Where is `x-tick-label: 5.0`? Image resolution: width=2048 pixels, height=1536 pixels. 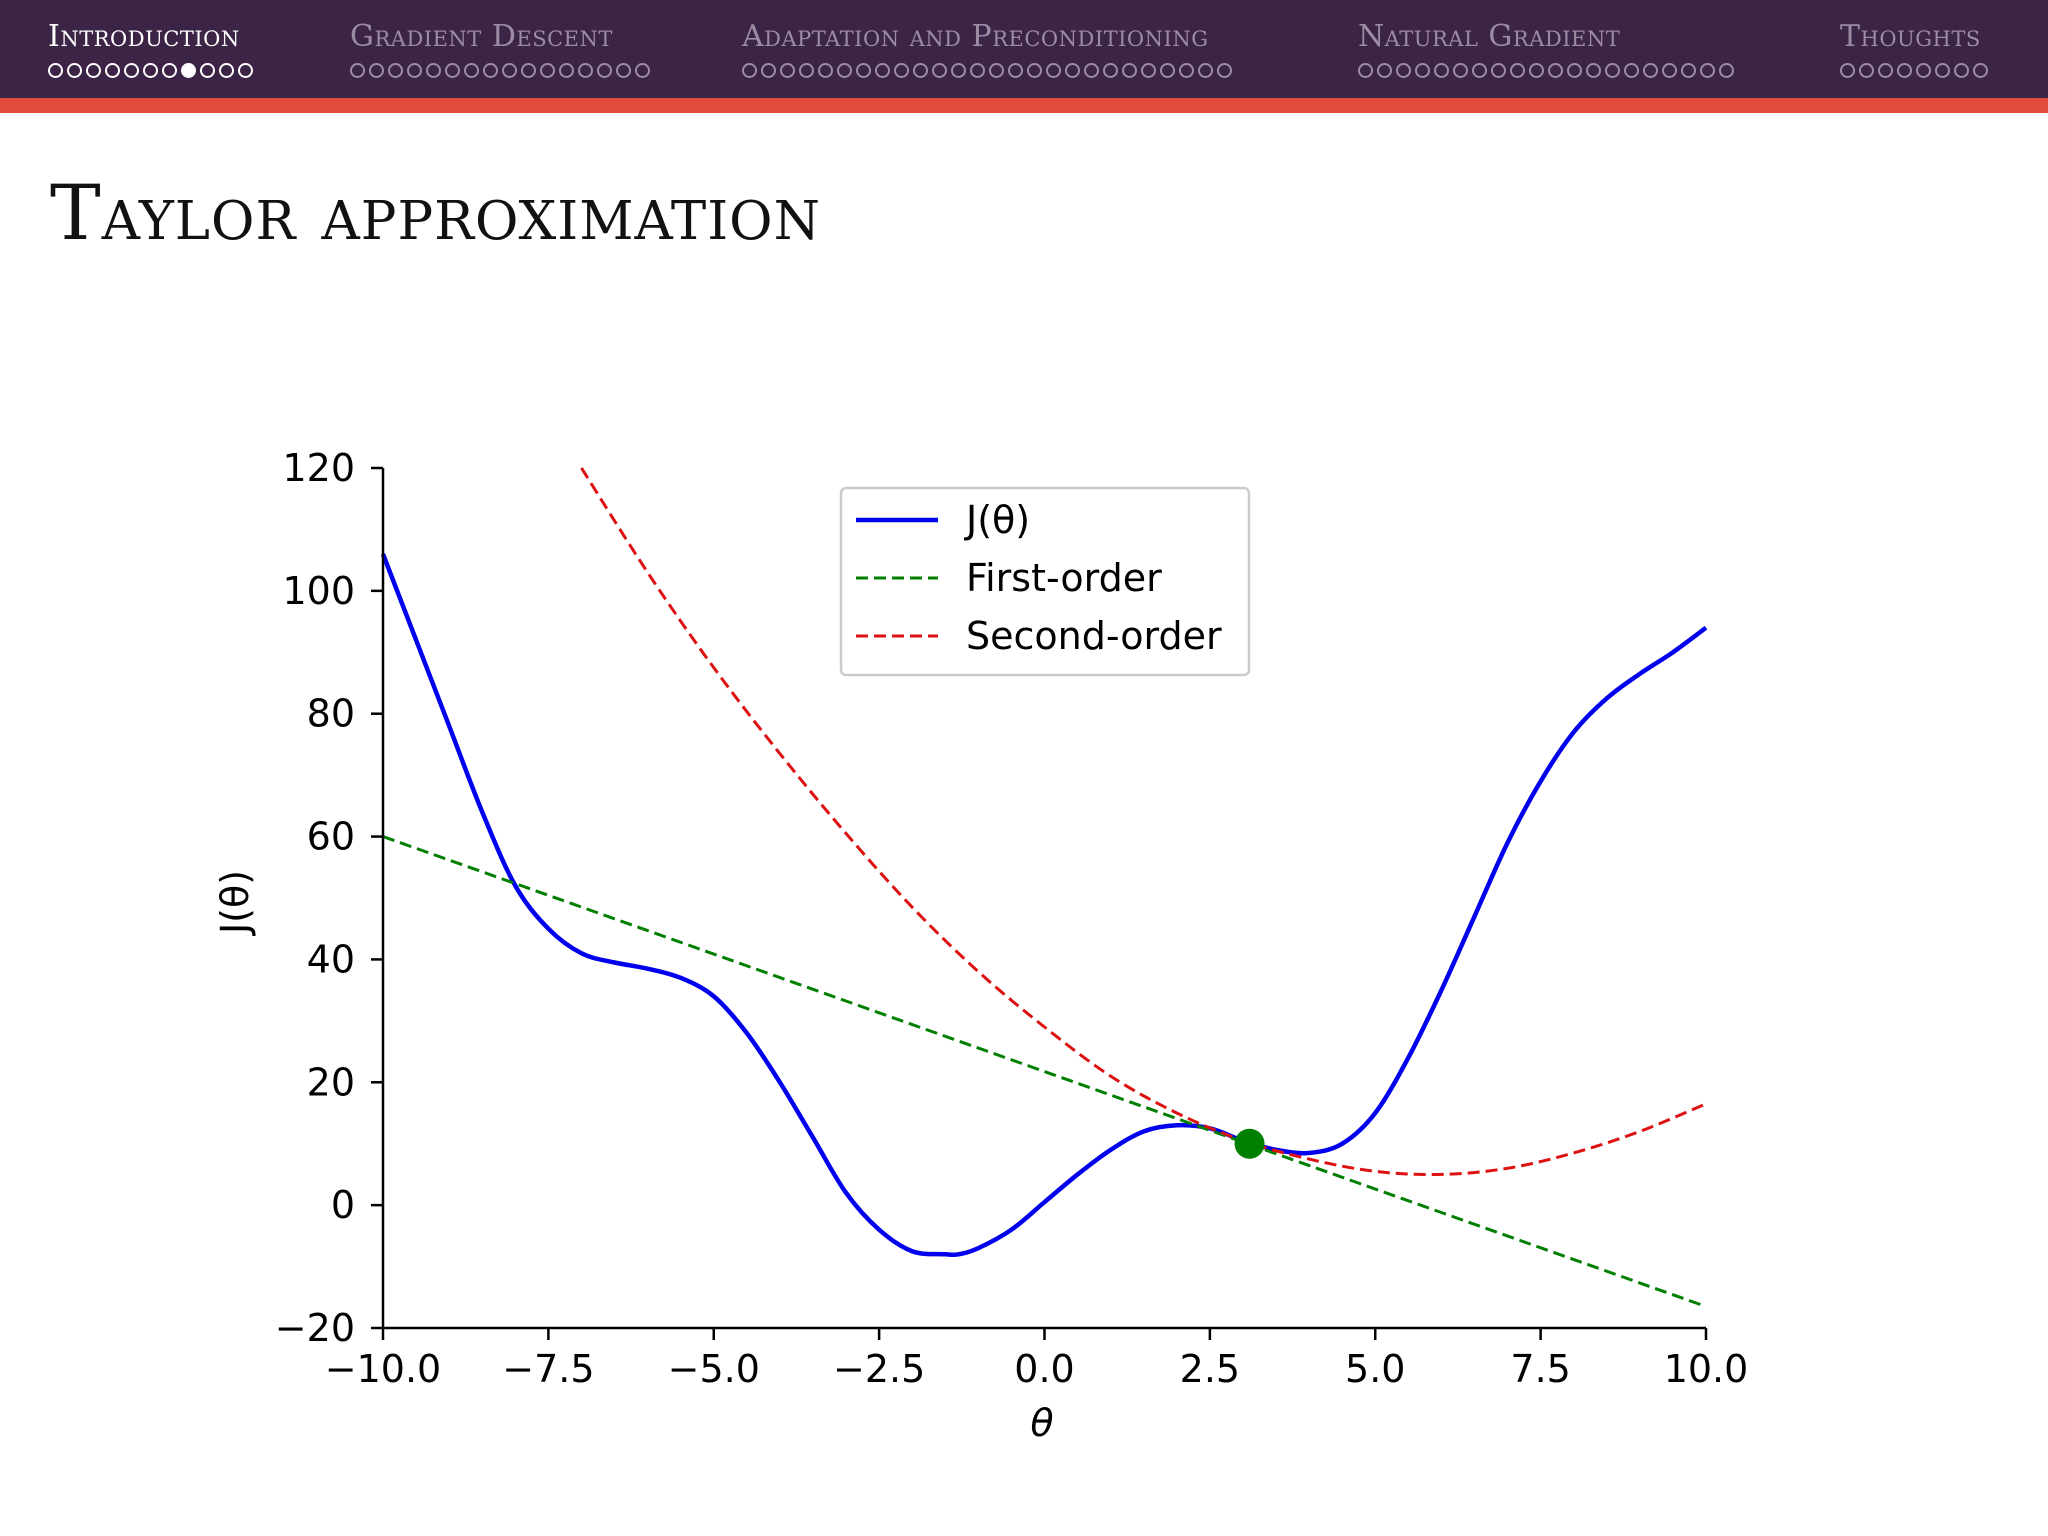 x-tick-label: 5.0 is located at coordinates (1375, 1369).